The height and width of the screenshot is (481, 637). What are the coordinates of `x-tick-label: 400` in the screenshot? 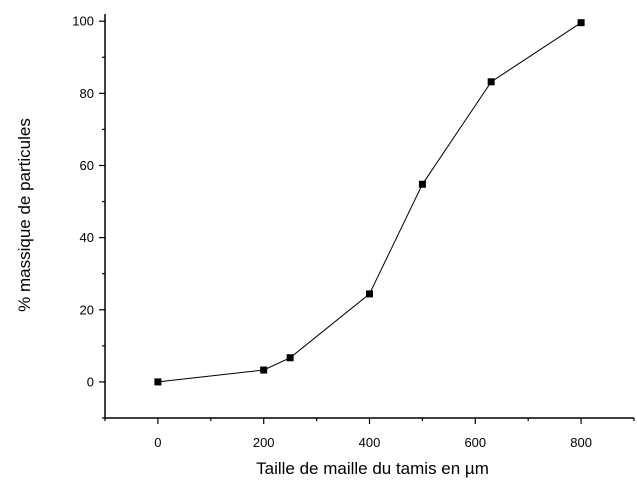 It's located at (370, 442).